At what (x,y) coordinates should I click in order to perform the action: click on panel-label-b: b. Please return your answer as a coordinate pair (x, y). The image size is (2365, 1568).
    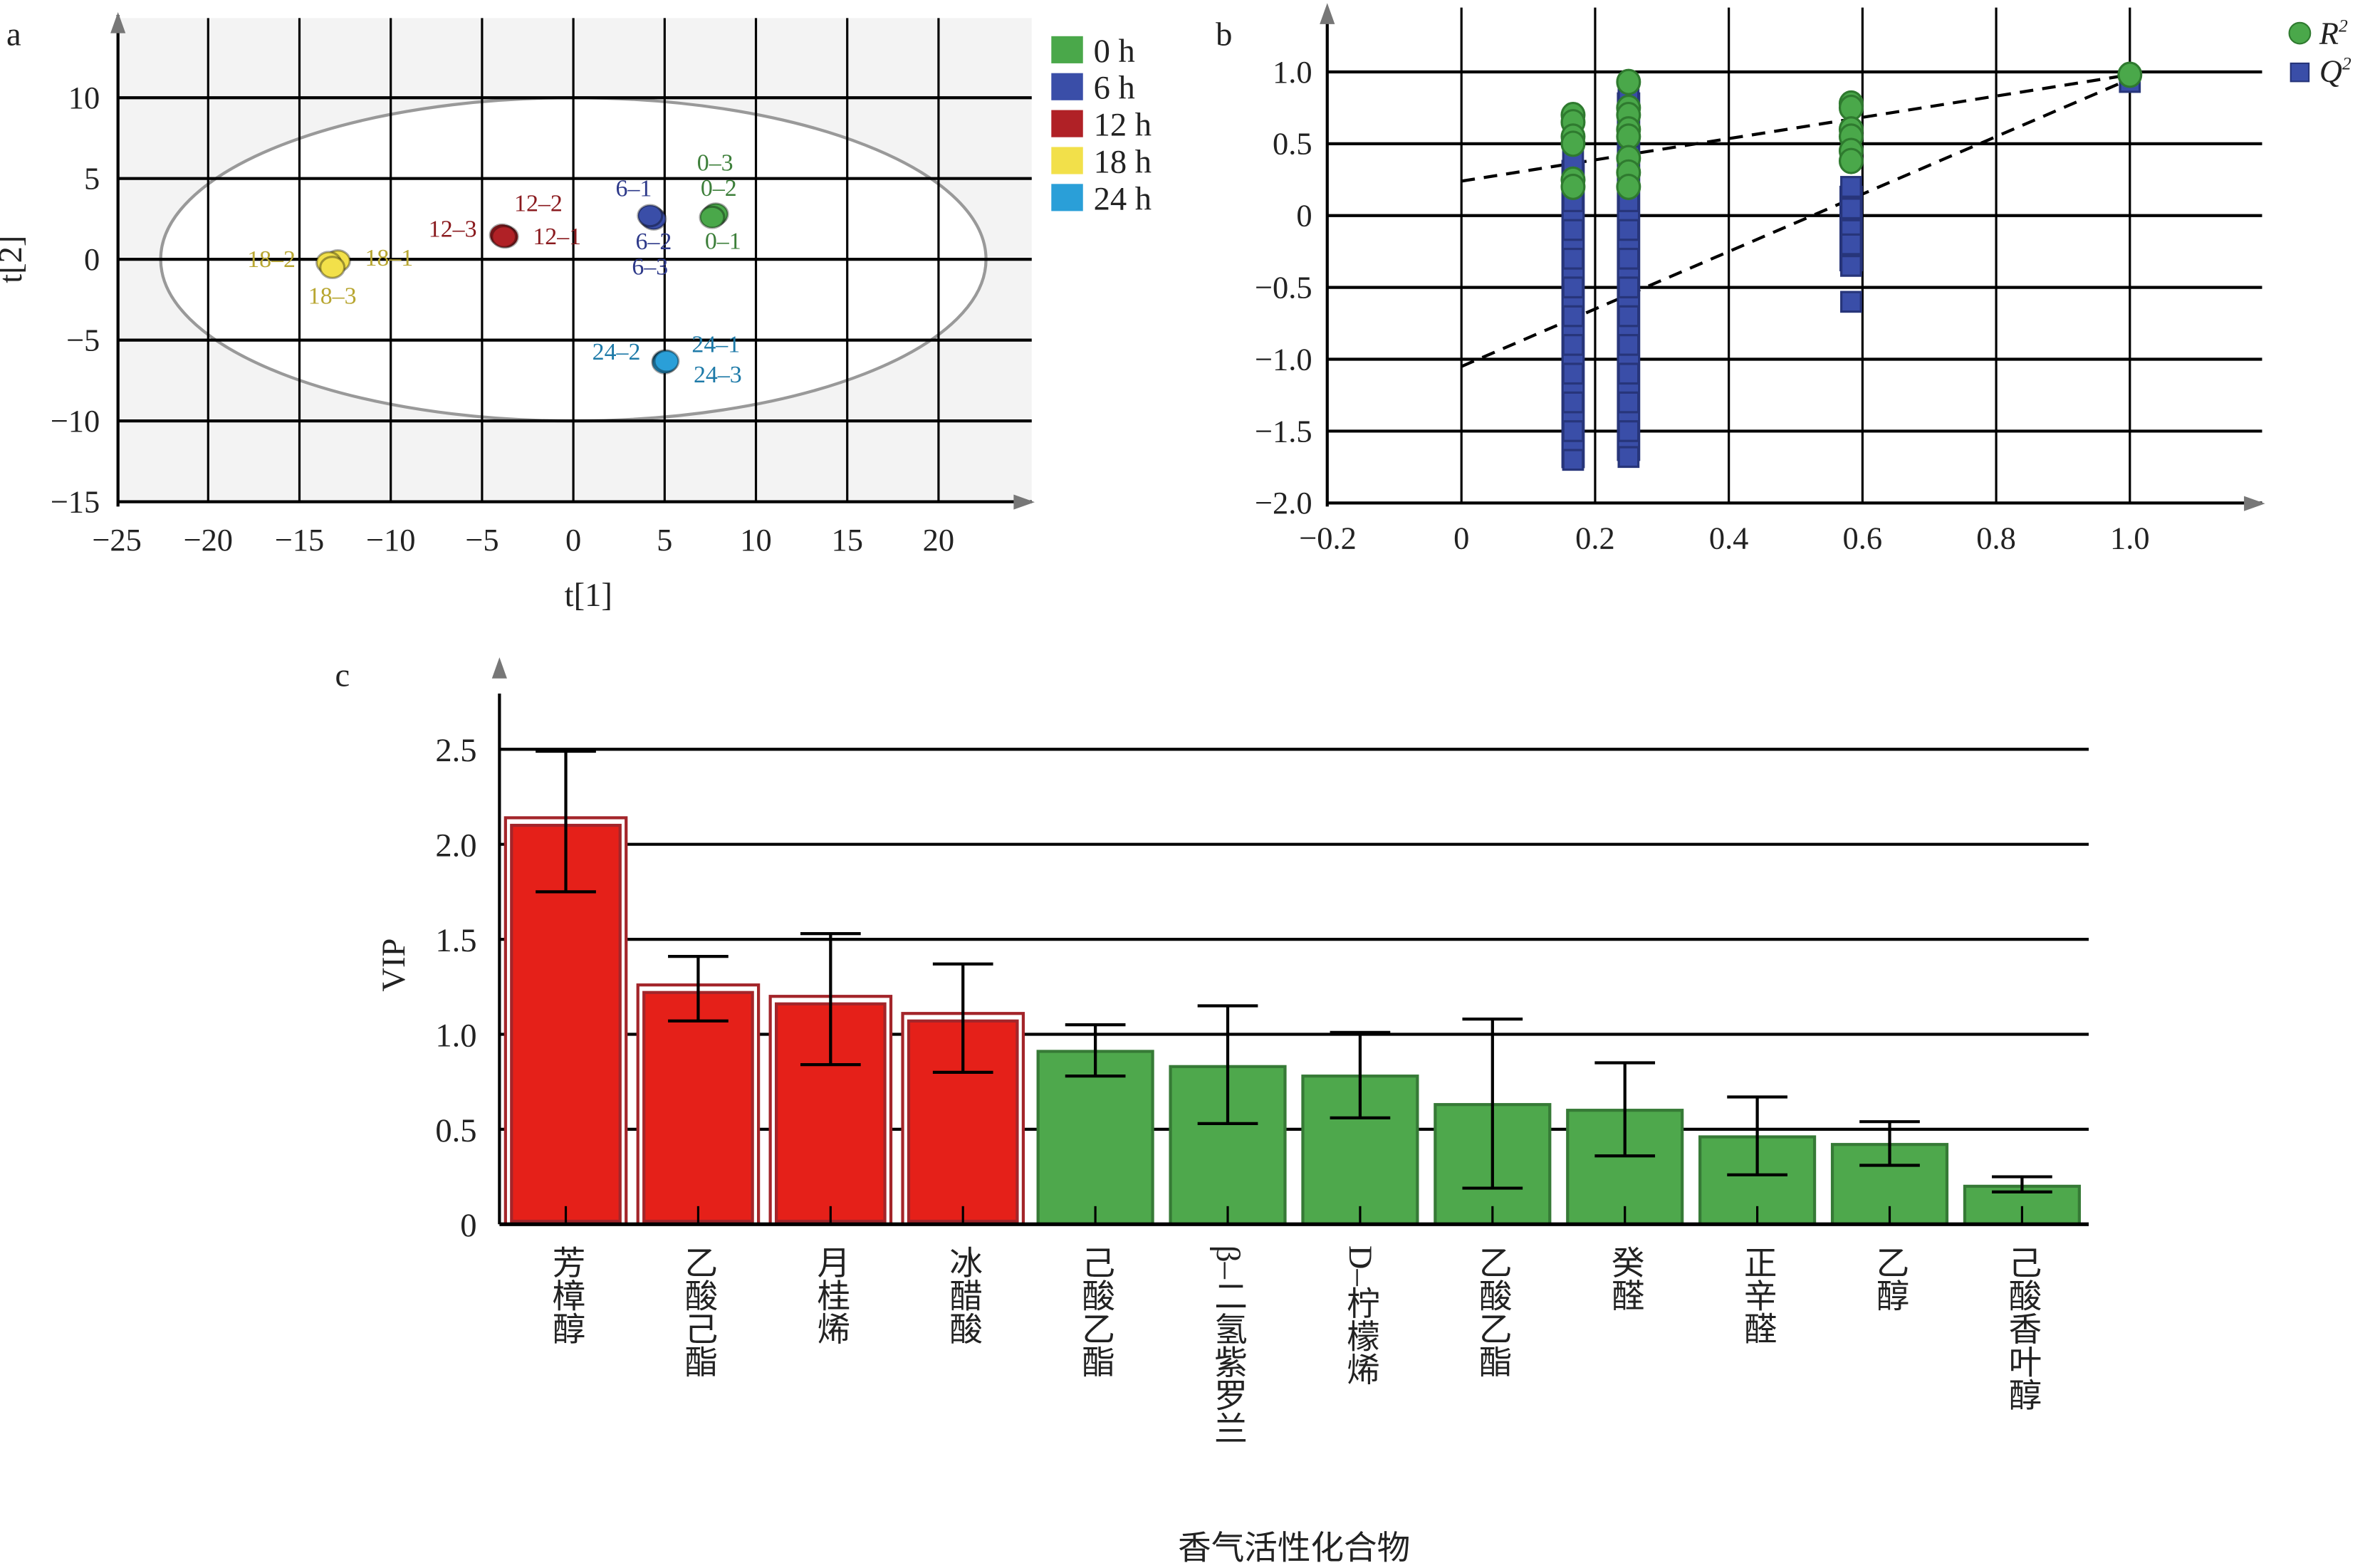
    Looking at the image, I should click on (1224, 34).